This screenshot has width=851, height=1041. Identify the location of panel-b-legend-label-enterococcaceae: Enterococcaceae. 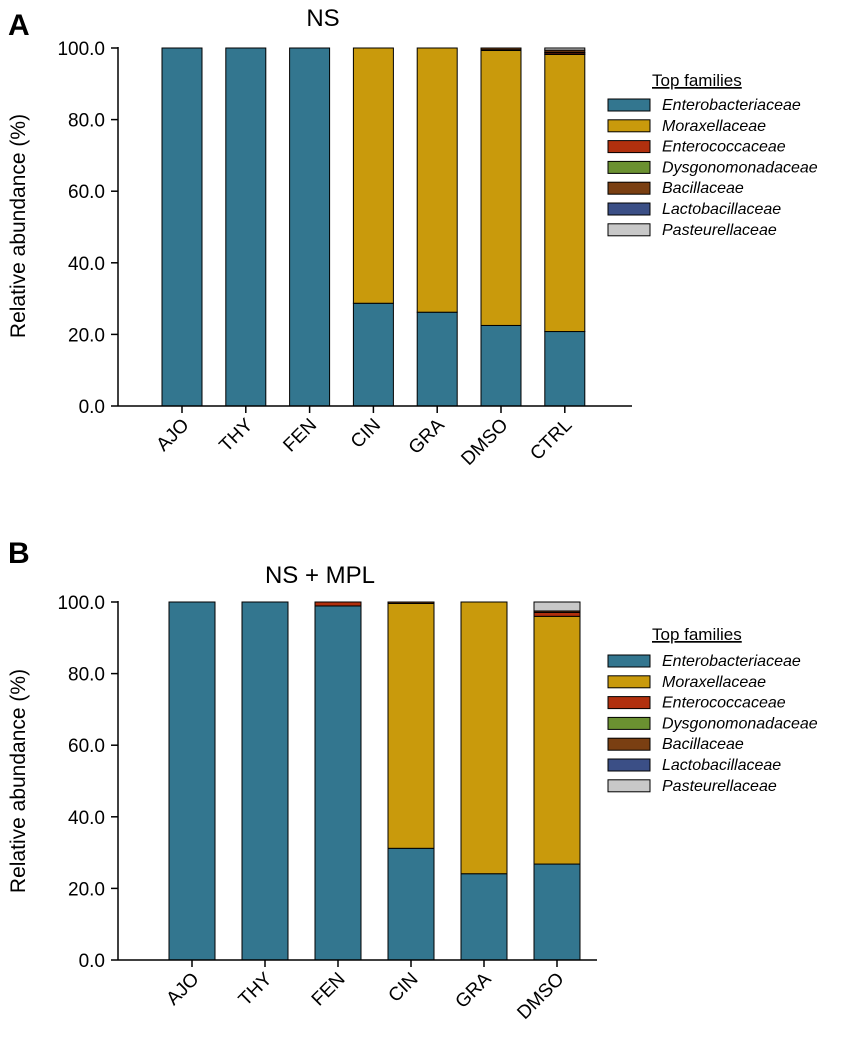
(724, 703).